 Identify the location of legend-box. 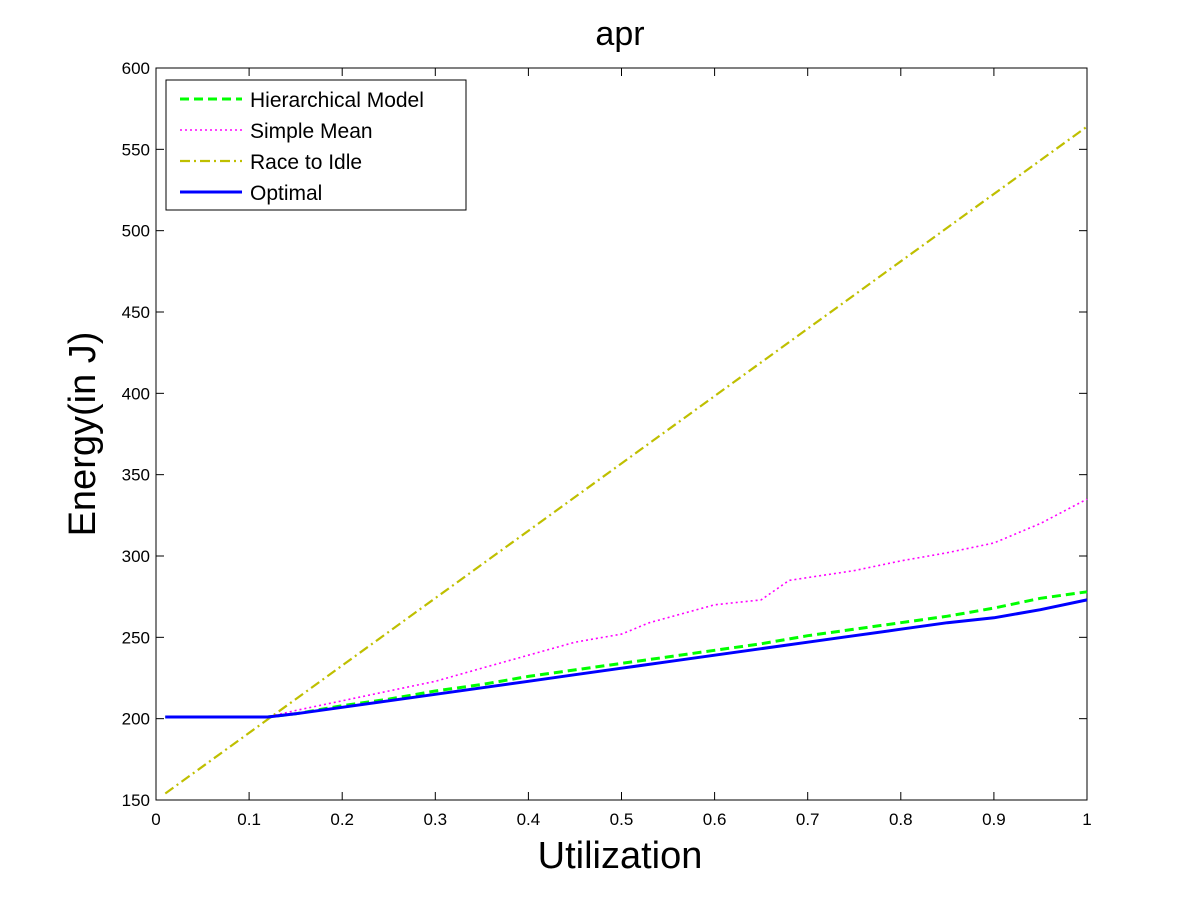
(316, 145).